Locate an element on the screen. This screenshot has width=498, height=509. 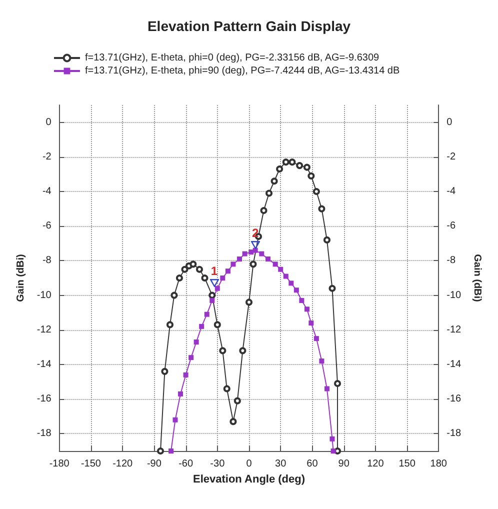
y2-tick-label: -10 is located at coordinates (454, 295).